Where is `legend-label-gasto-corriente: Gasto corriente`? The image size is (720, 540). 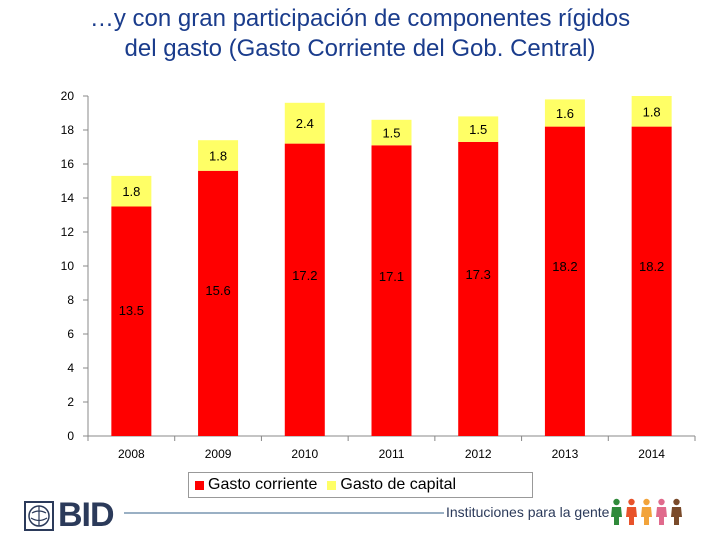
legend-label-gasto-corriente: Gasto corriente is located at coordinates (263, 484).